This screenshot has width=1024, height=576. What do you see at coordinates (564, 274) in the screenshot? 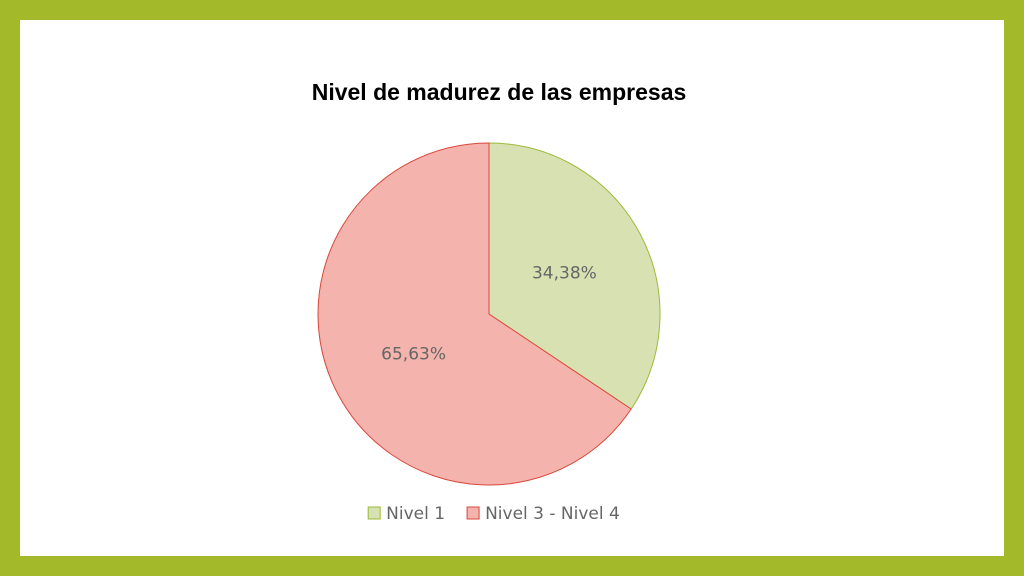
I see `data-label: 34,38%` at bounding box center [564, 274].